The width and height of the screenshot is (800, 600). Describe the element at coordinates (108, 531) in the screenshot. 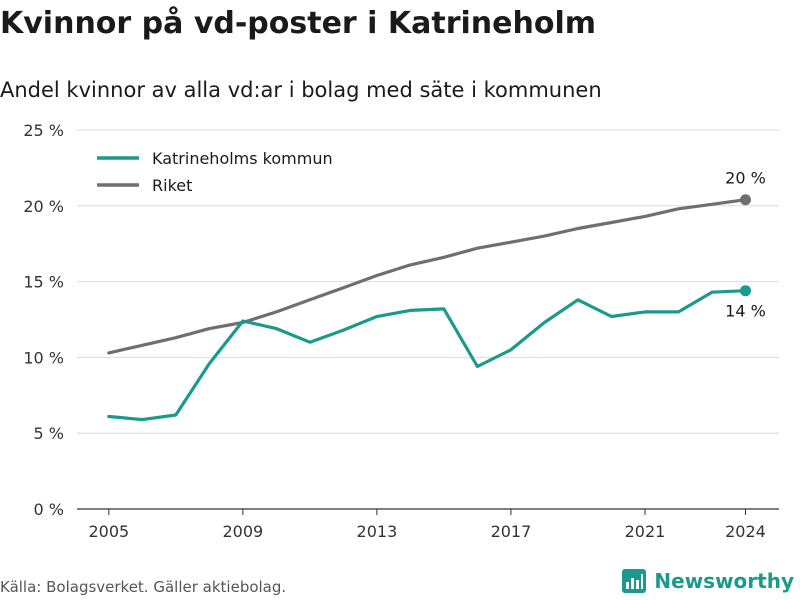

I see `x-tick-label: 2005` at that location.